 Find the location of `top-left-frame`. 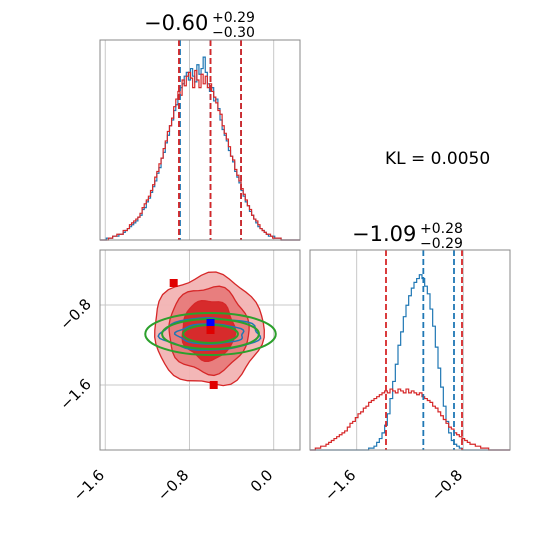

top-left-frame is located at coordinates (200, 140).